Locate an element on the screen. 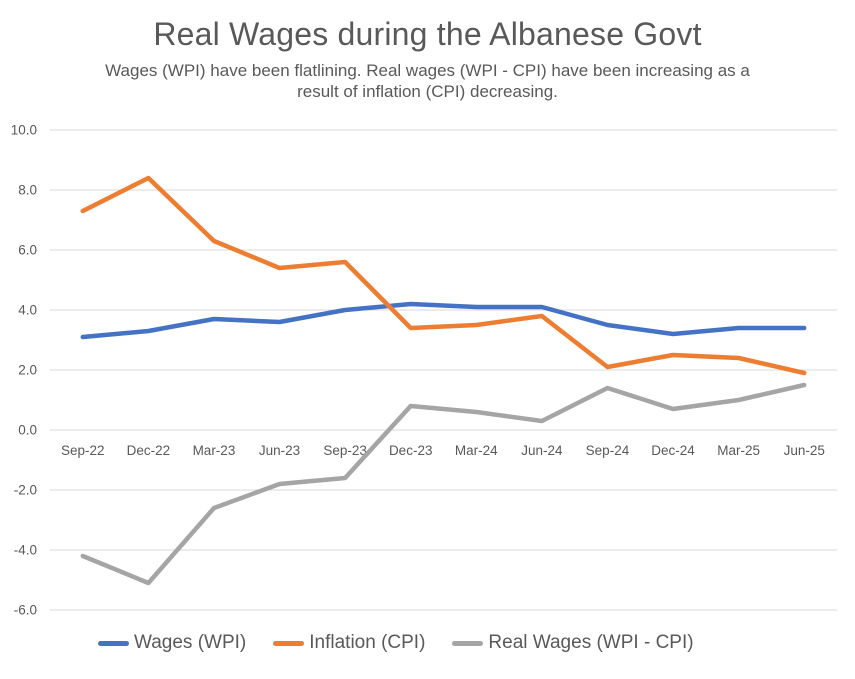 Image resolution: width=855 pixels, height=679 pixels. legend-item-wages-wpi: Wages (WPI) is located at coordinates (172, 643).